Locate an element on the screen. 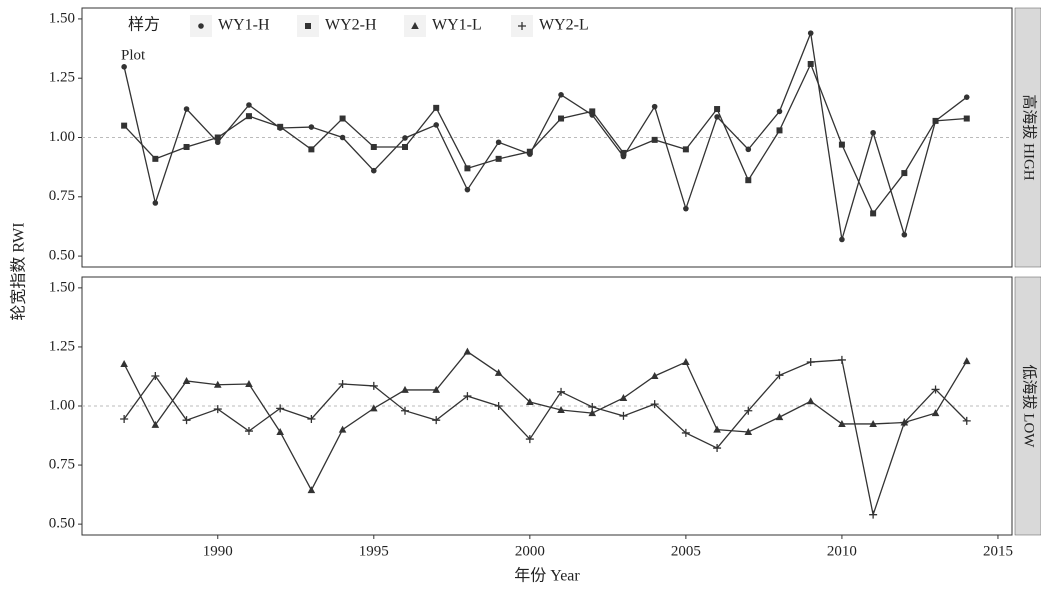 Image resolution: width=1041 pixels, height=589 pixels. x-tick-label: 2010 is located at coordinates (842, 551).